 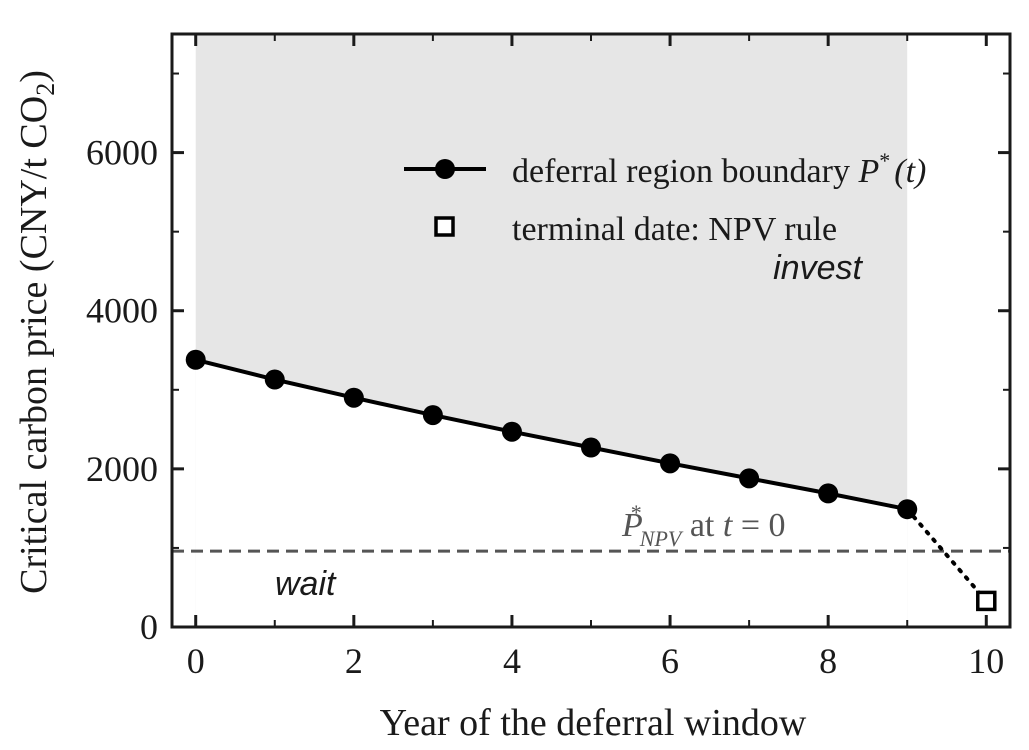 What do you see at coordinates (196, 661) in the screenshot?
I see `x-tick-label: 0` at bounding box center [196, 661].